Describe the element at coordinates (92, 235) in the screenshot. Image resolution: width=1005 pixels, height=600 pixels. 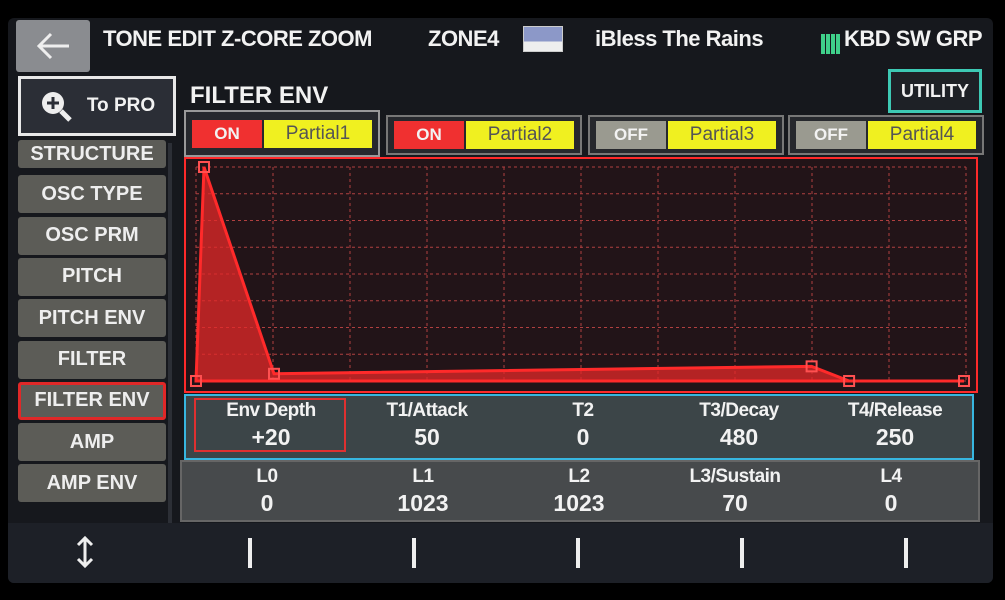
I see `sidebar-item-osc-prm: OSC PRM` at that location.